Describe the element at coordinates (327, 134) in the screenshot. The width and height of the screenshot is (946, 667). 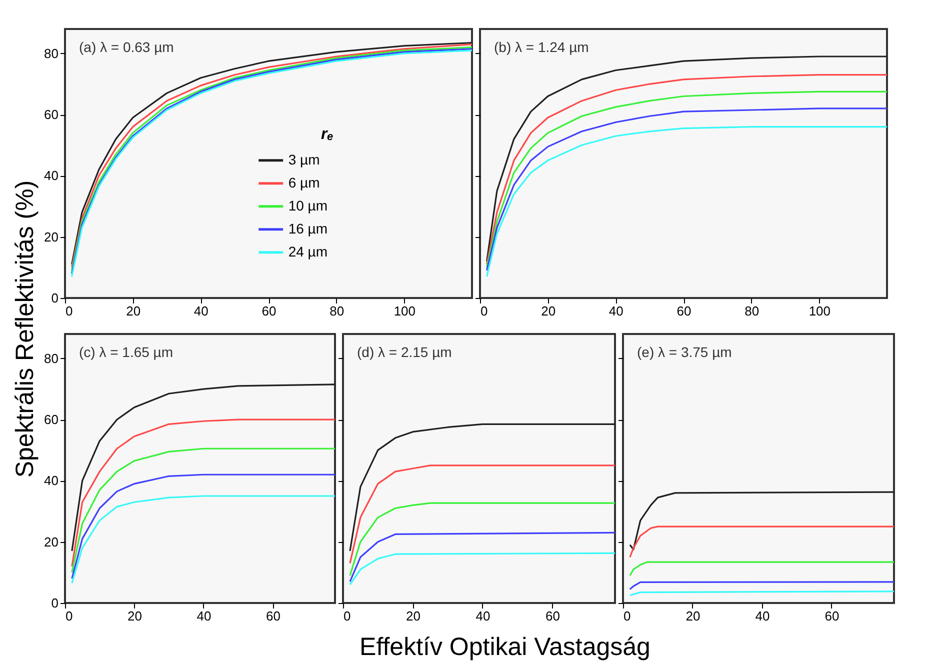
I see `legend-title: rₑ` at that location.